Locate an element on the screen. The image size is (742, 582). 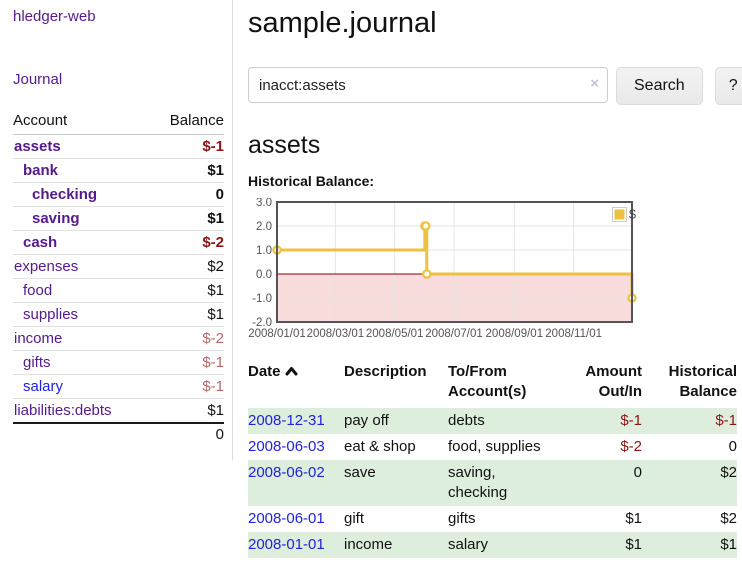
svg-text: 2008/07/01 is located at coordinates (454, 334).